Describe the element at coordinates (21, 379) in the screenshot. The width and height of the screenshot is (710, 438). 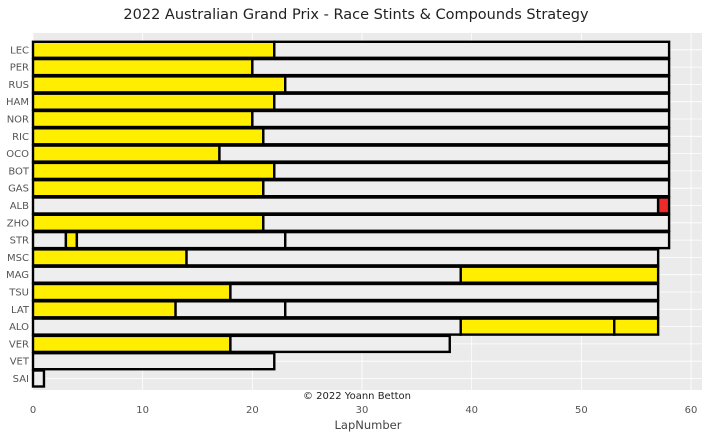
I see `driver-tick-label: SAI` at that location.